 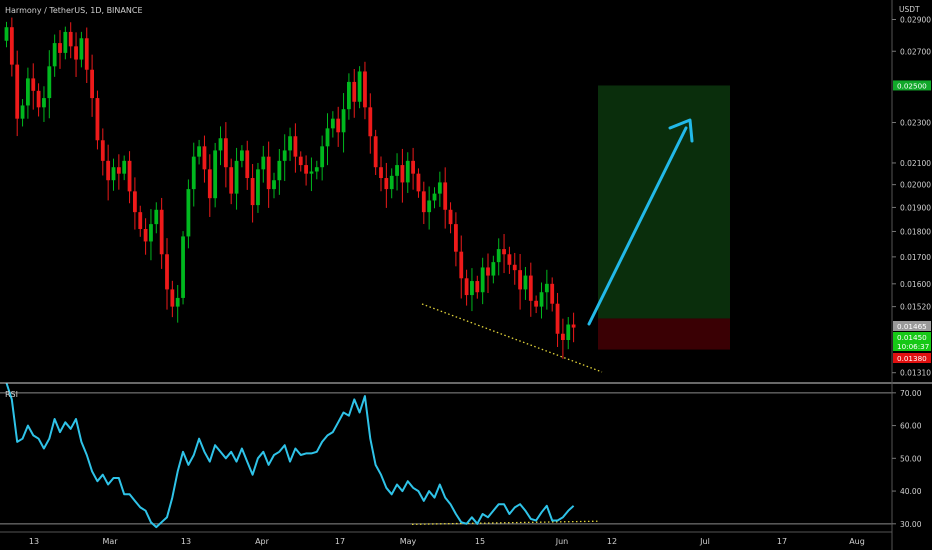 I want to click on price-label-box, so click(x=912, y=326).